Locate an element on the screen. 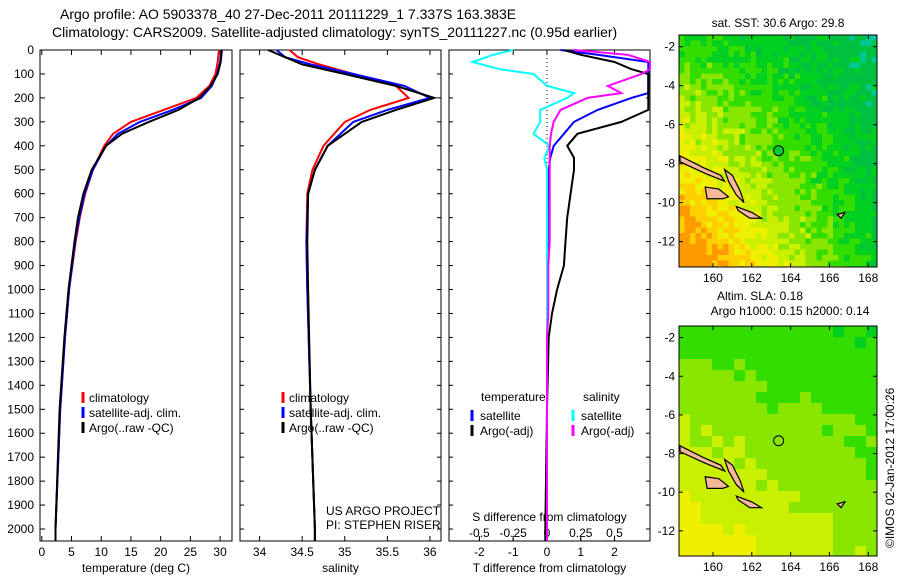 This screenshot has width=900, height=580. map-y-tick-label: -12 is located at coordinates (667, 531).